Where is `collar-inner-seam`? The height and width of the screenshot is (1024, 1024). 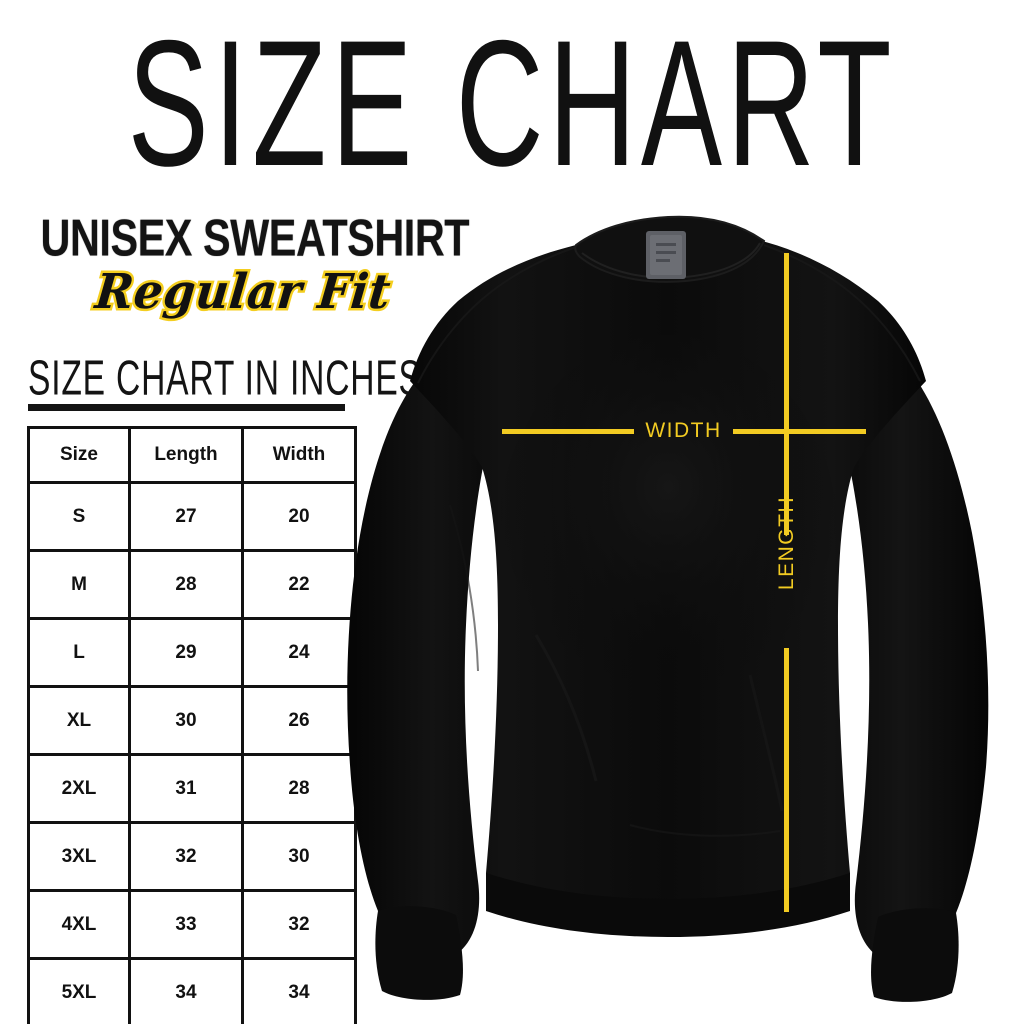
collar-inner-seam is located at coordinates (671, 260).